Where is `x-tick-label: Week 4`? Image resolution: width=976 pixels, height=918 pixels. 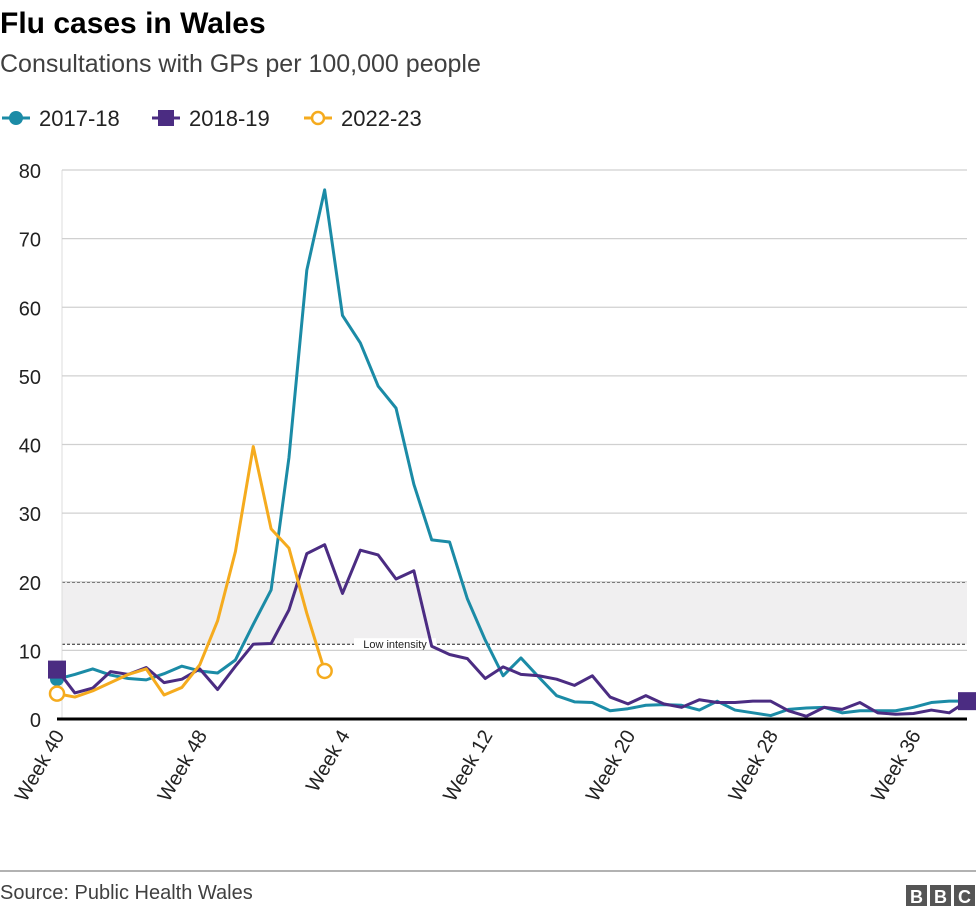
x-tick-label: Week 4 is located at coordinates (328, 761).